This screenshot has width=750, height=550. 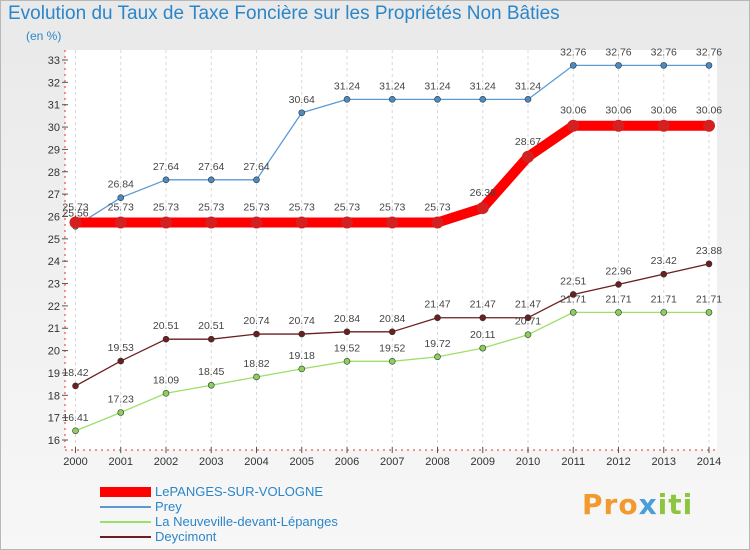 I want to click on y-tick-label: 22, so click(x=54, y=307).